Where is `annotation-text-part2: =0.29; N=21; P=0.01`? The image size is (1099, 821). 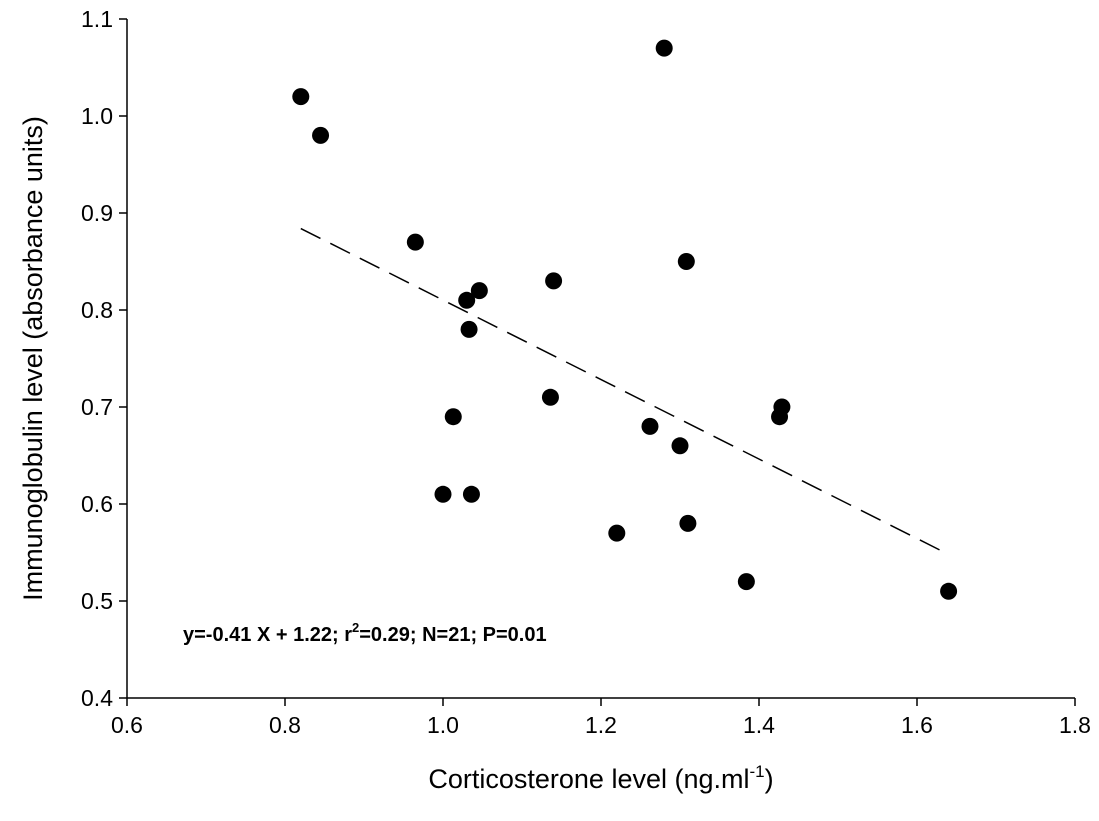
annotation-text-part2: =0.29; N=21; P=0.01 is located at coordinates (452, 635).